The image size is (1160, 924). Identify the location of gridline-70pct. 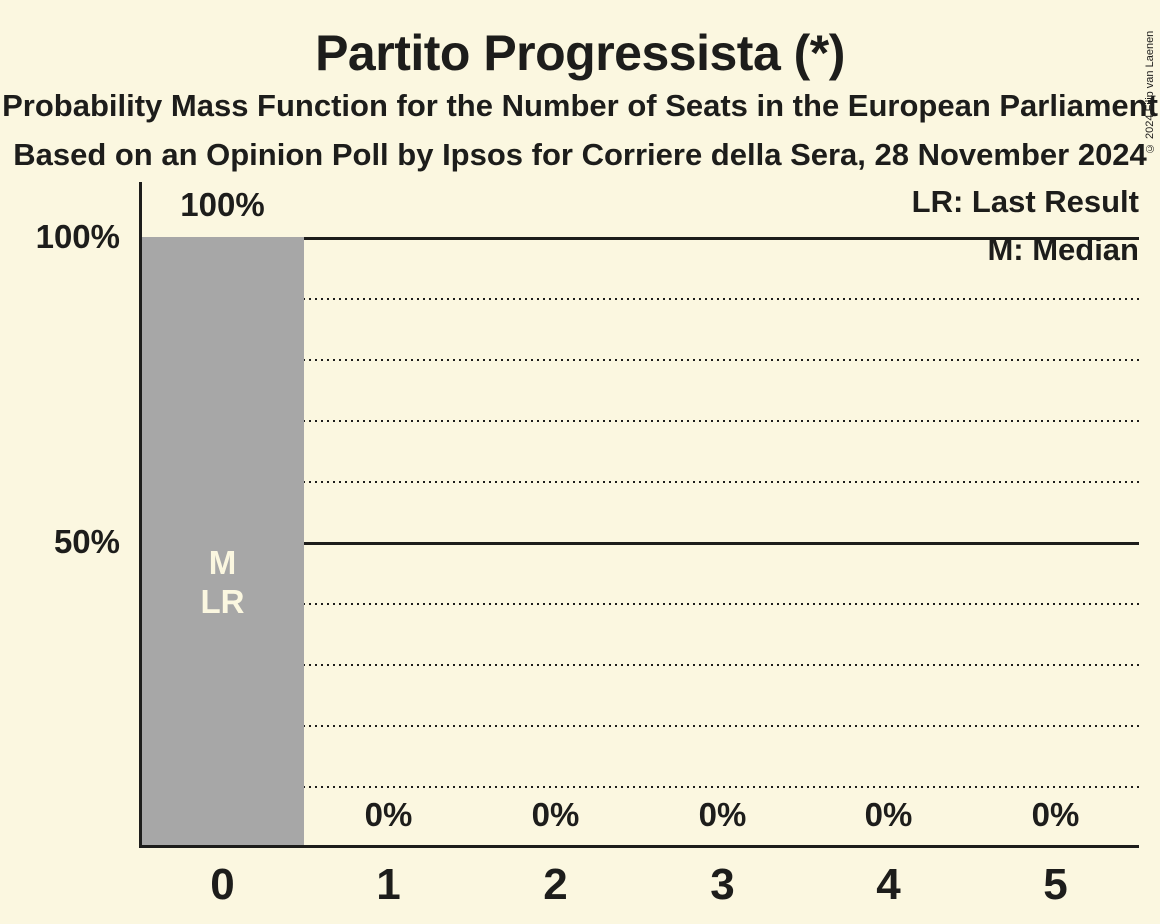
(640, 421).